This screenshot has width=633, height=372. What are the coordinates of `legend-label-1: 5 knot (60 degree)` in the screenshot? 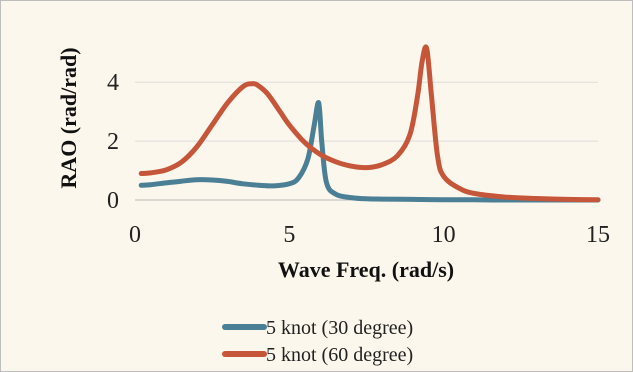 It's located at (339, 355).